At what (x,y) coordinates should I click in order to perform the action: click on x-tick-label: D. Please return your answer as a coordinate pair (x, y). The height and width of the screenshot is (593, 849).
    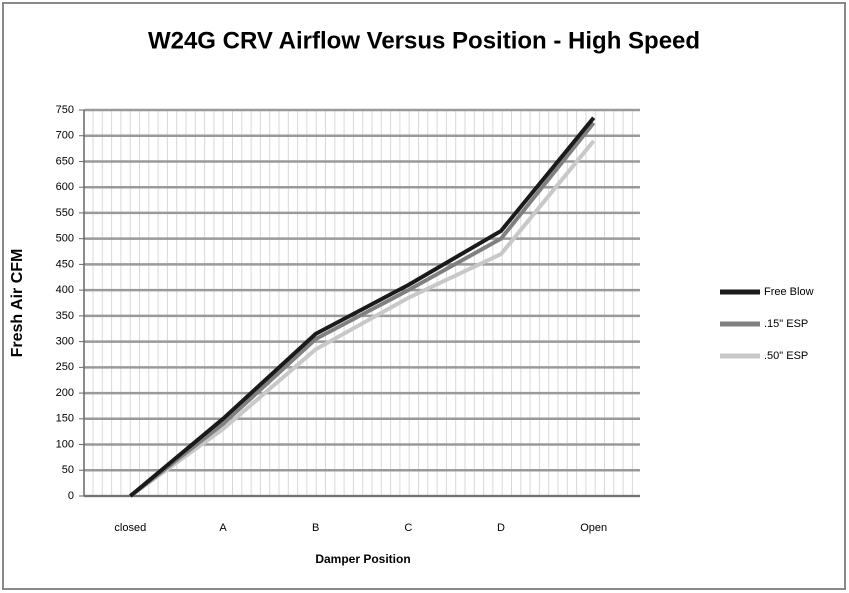
    Looking at the image, I should click on (501, 528).